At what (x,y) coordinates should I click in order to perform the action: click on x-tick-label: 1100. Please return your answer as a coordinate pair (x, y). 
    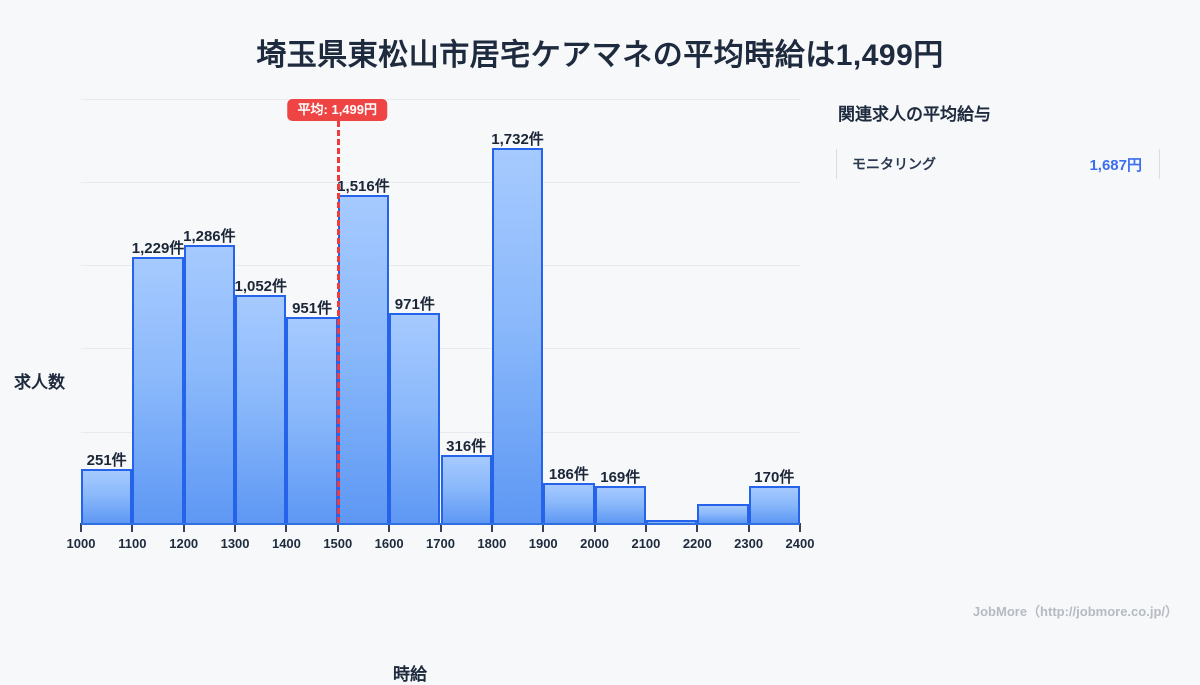
    Looking at the image, I should click on (132, 543).